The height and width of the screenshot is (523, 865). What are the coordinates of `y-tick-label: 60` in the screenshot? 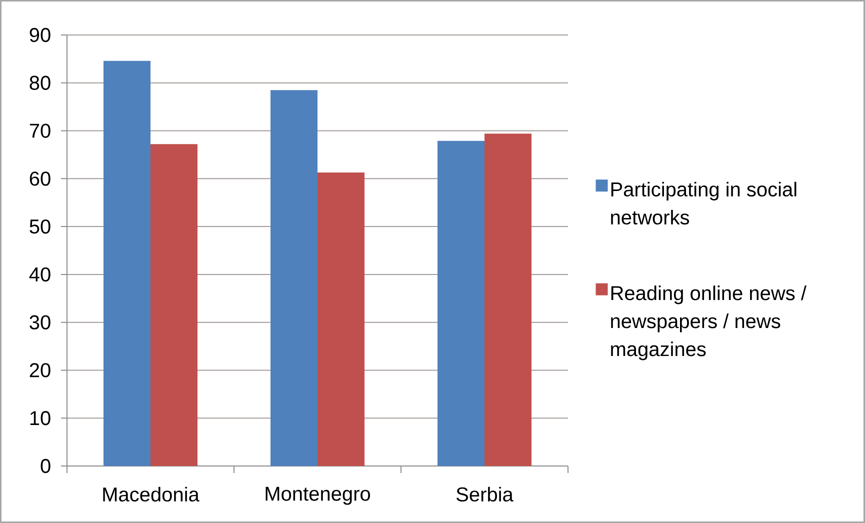 It's located at (40, 179).